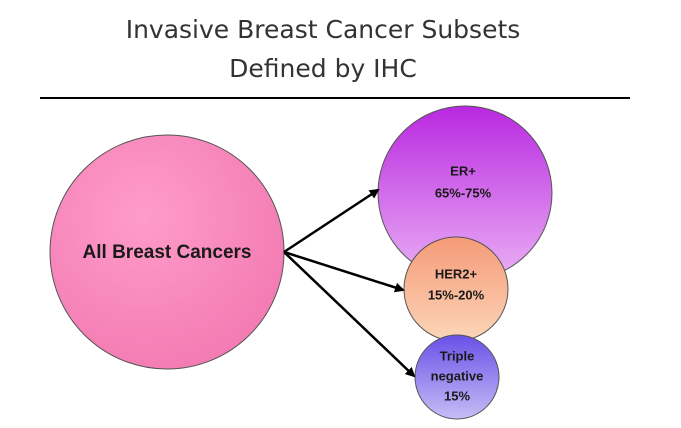  Describe the element at coordinates (323, 29) in the screenshot. I see `title-line: Invasive Breast Cancer Subsets` at that location.